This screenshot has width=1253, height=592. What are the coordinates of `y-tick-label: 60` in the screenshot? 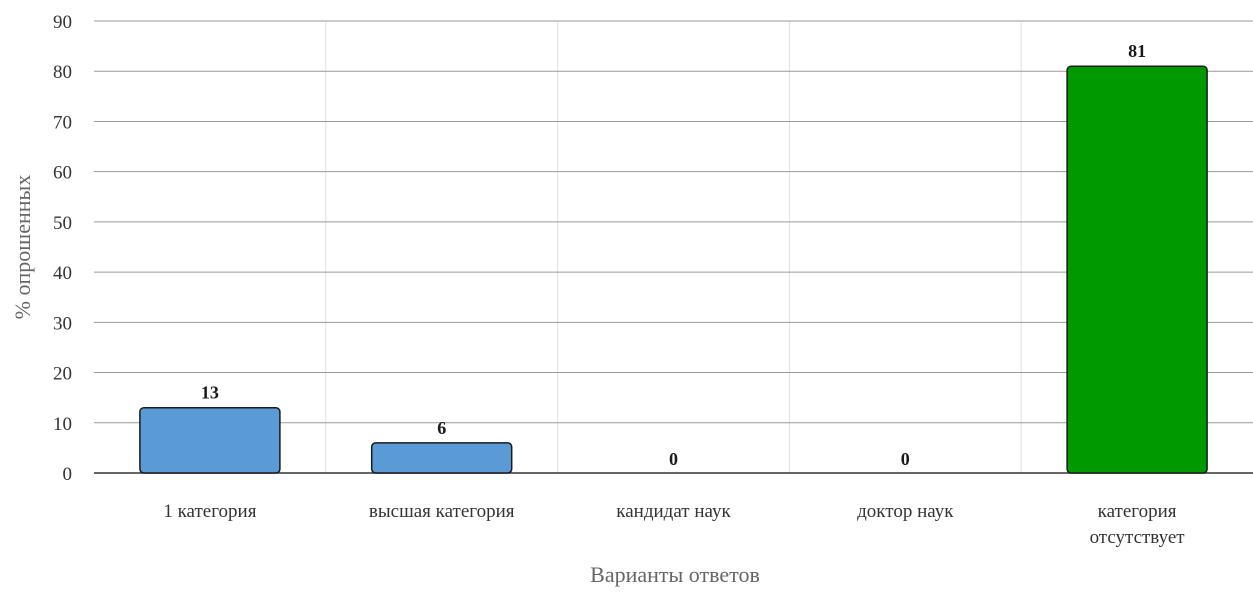 It's located at (62, 173).